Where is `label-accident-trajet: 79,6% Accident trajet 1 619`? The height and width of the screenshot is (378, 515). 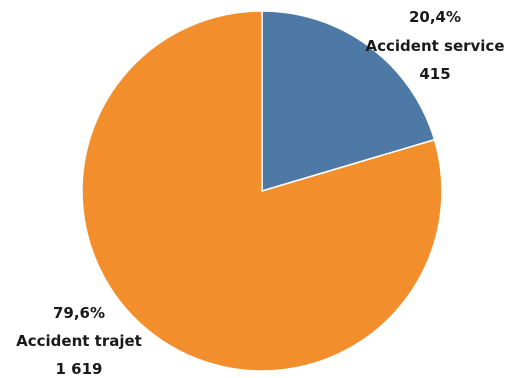
label-accident-trajet: 79,6% Accident trajet 1 619 is located at coordinates (79, 341).